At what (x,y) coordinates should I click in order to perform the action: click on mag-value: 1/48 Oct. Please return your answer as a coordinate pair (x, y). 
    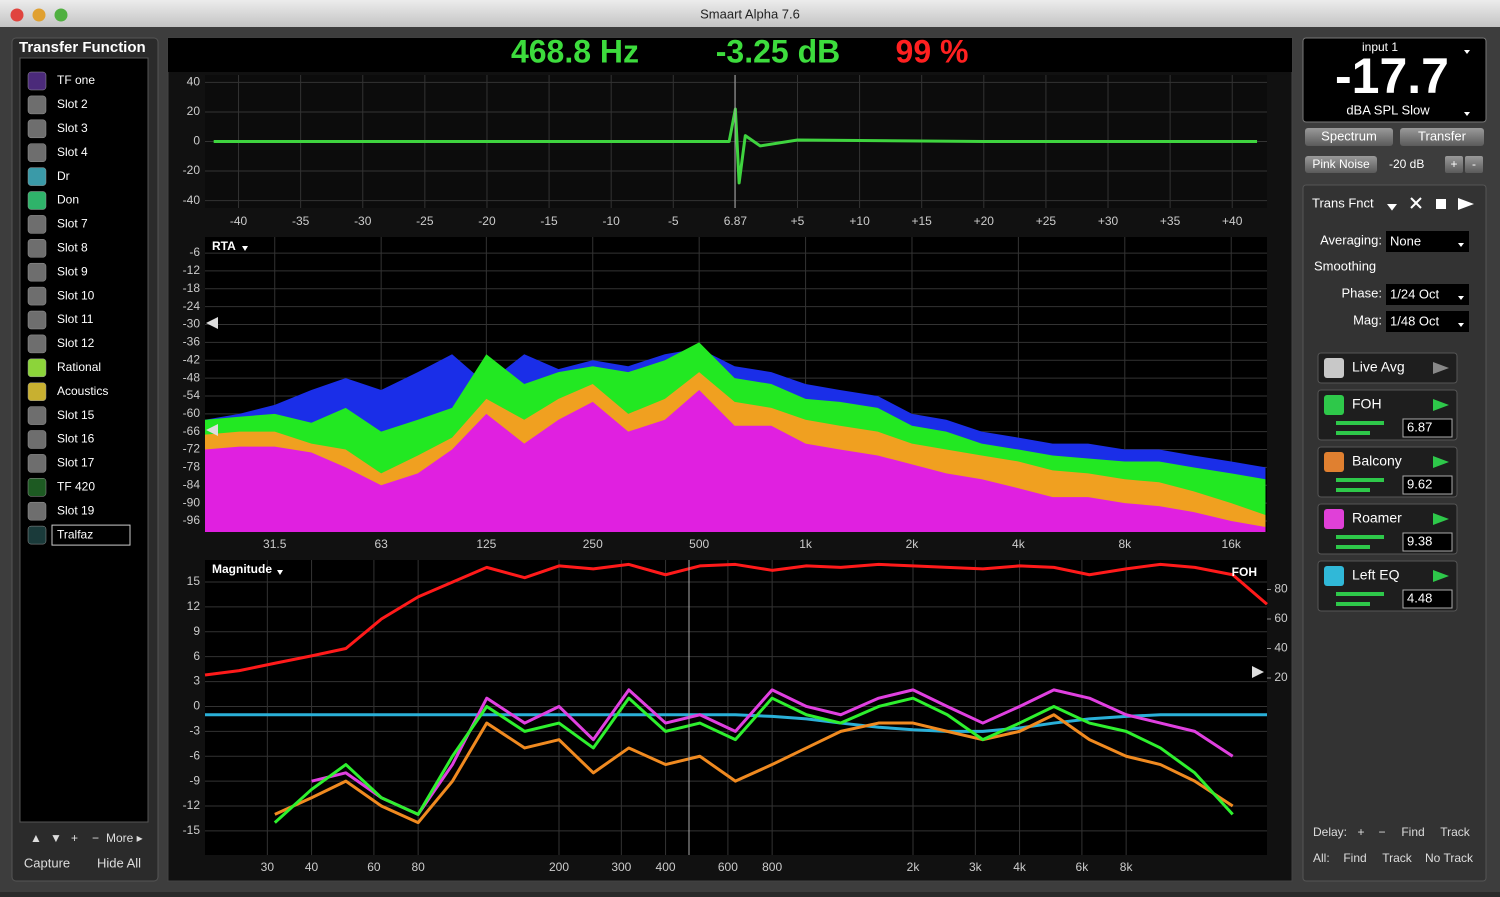
    Looking at the image, I should click on (1415, 320).